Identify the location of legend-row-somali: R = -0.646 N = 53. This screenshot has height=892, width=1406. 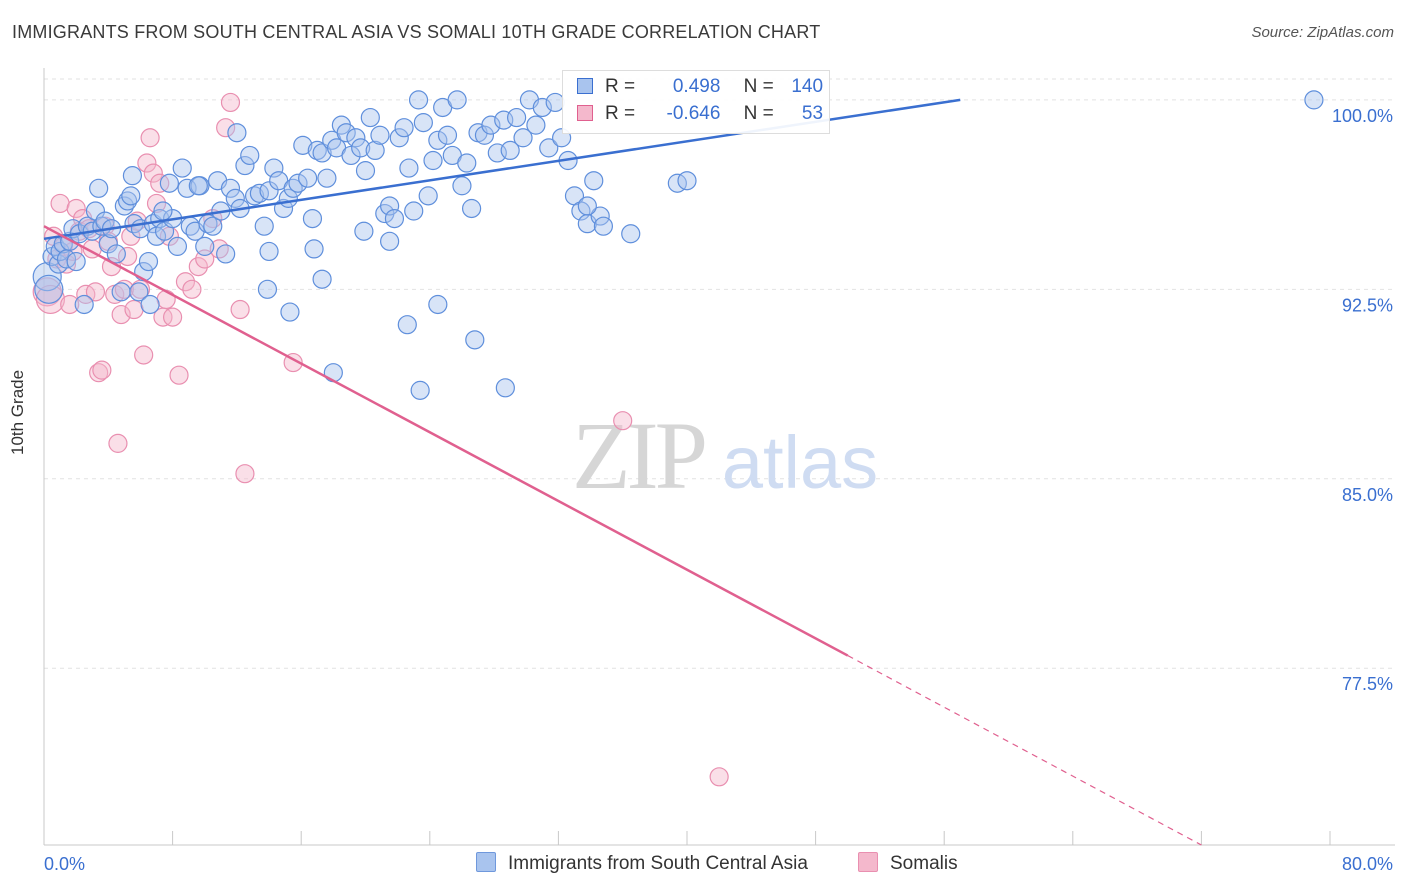
(700, 115).